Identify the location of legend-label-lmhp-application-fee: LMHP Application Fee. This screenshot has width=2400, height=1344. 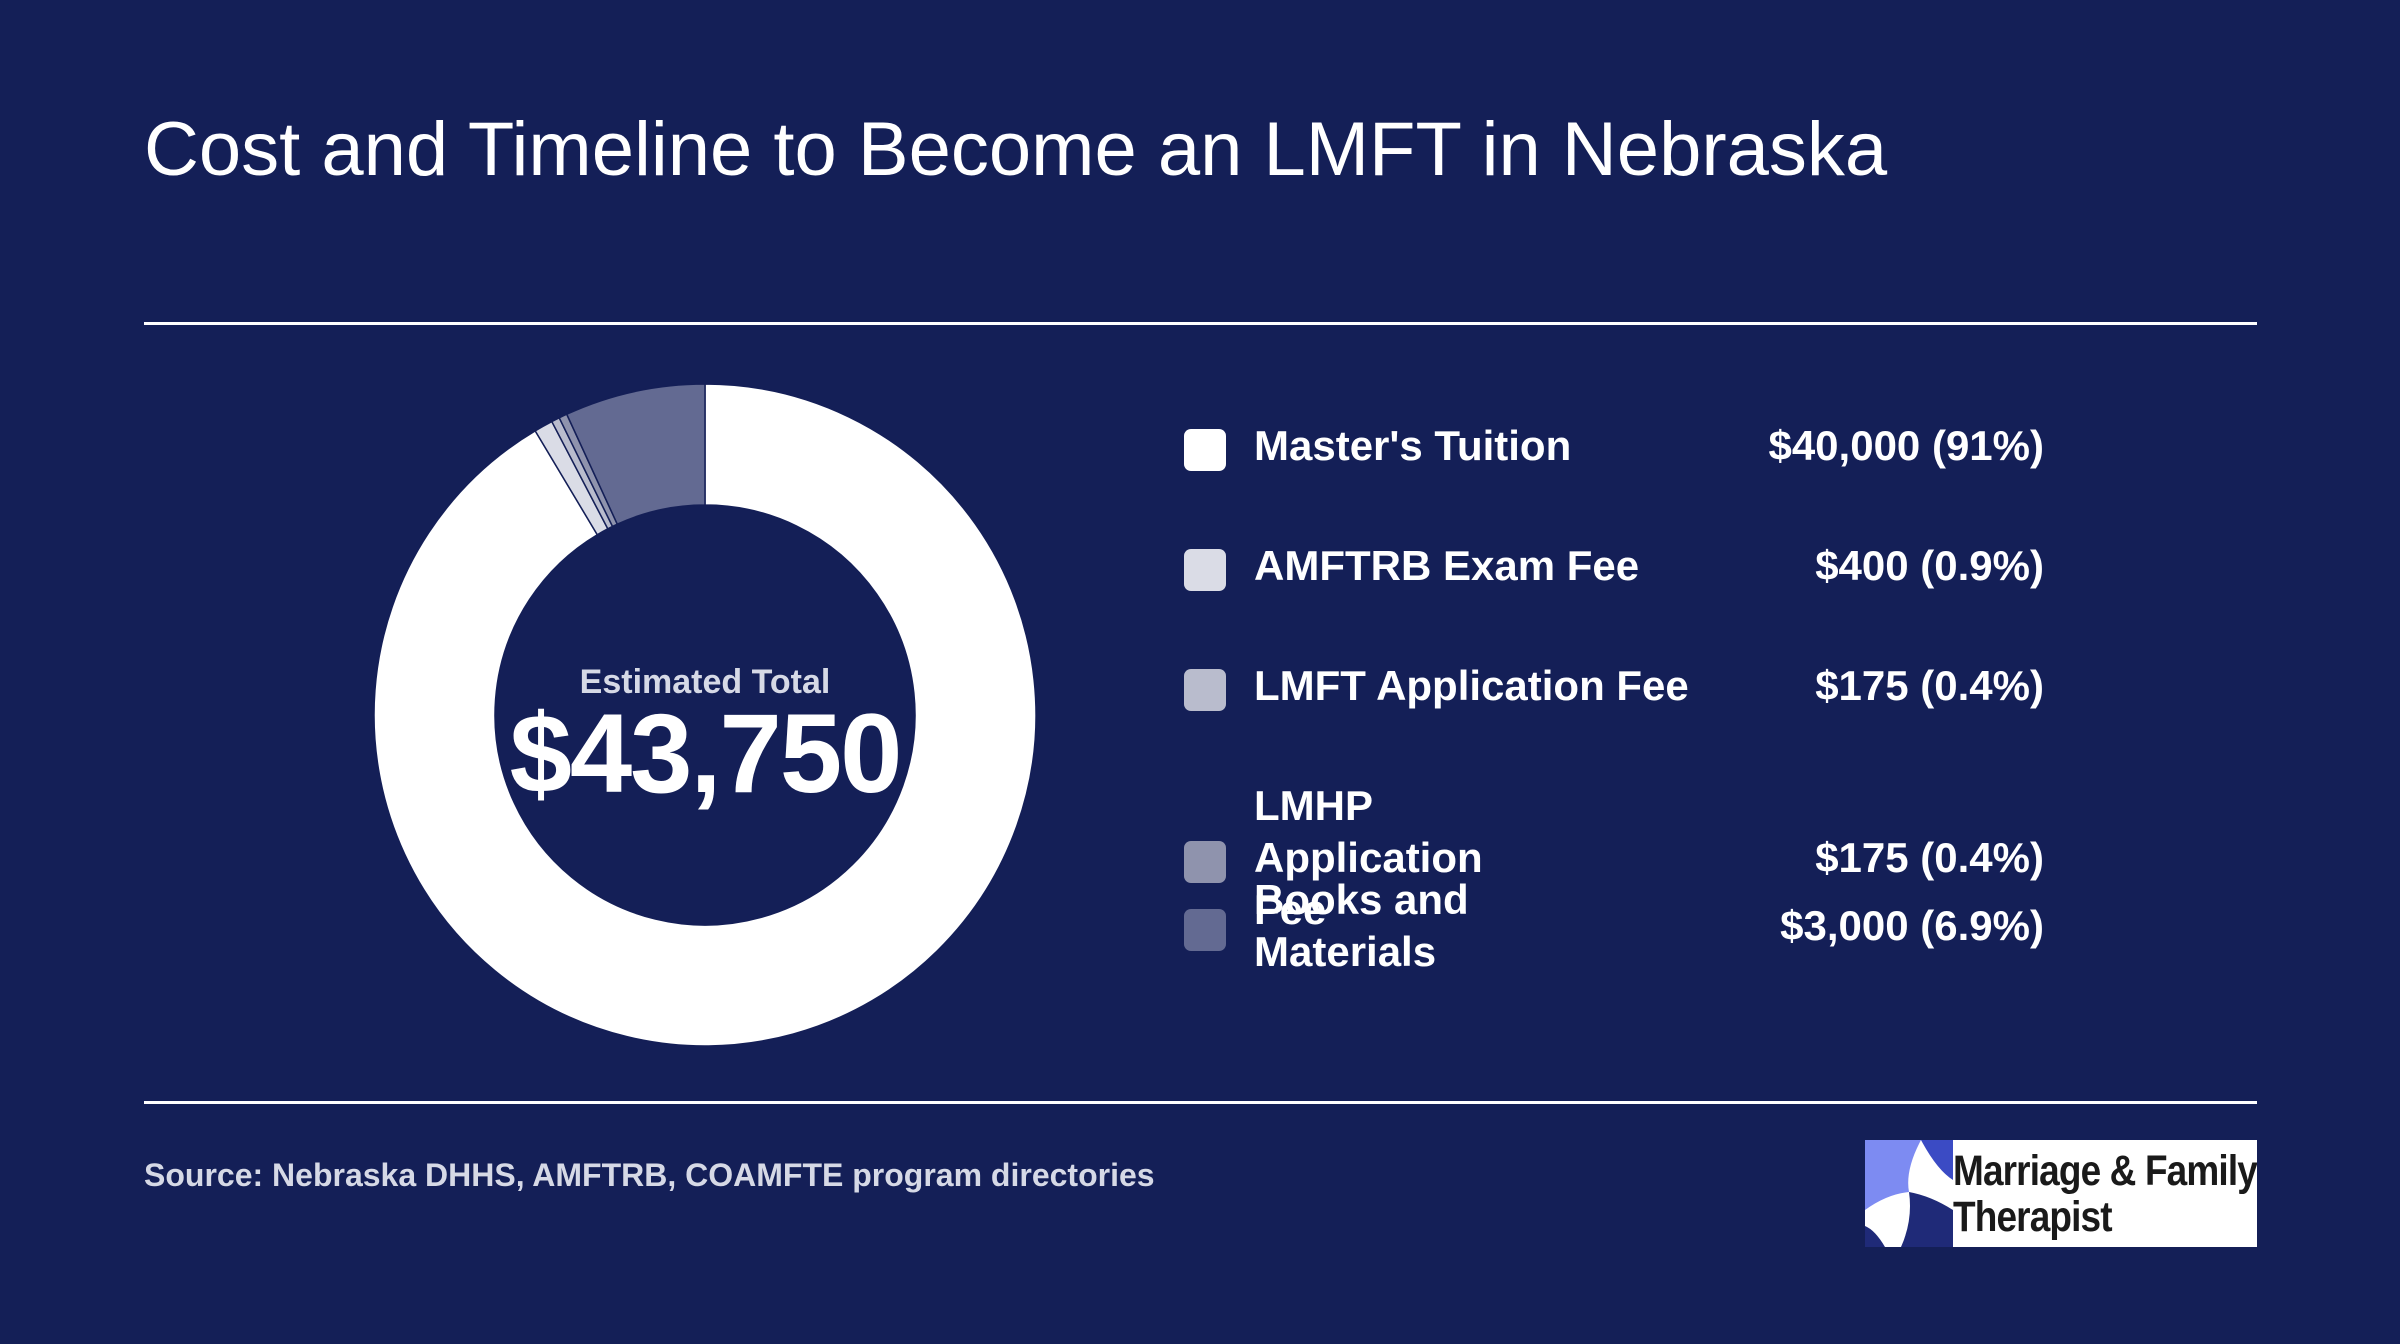
(1368, 857).